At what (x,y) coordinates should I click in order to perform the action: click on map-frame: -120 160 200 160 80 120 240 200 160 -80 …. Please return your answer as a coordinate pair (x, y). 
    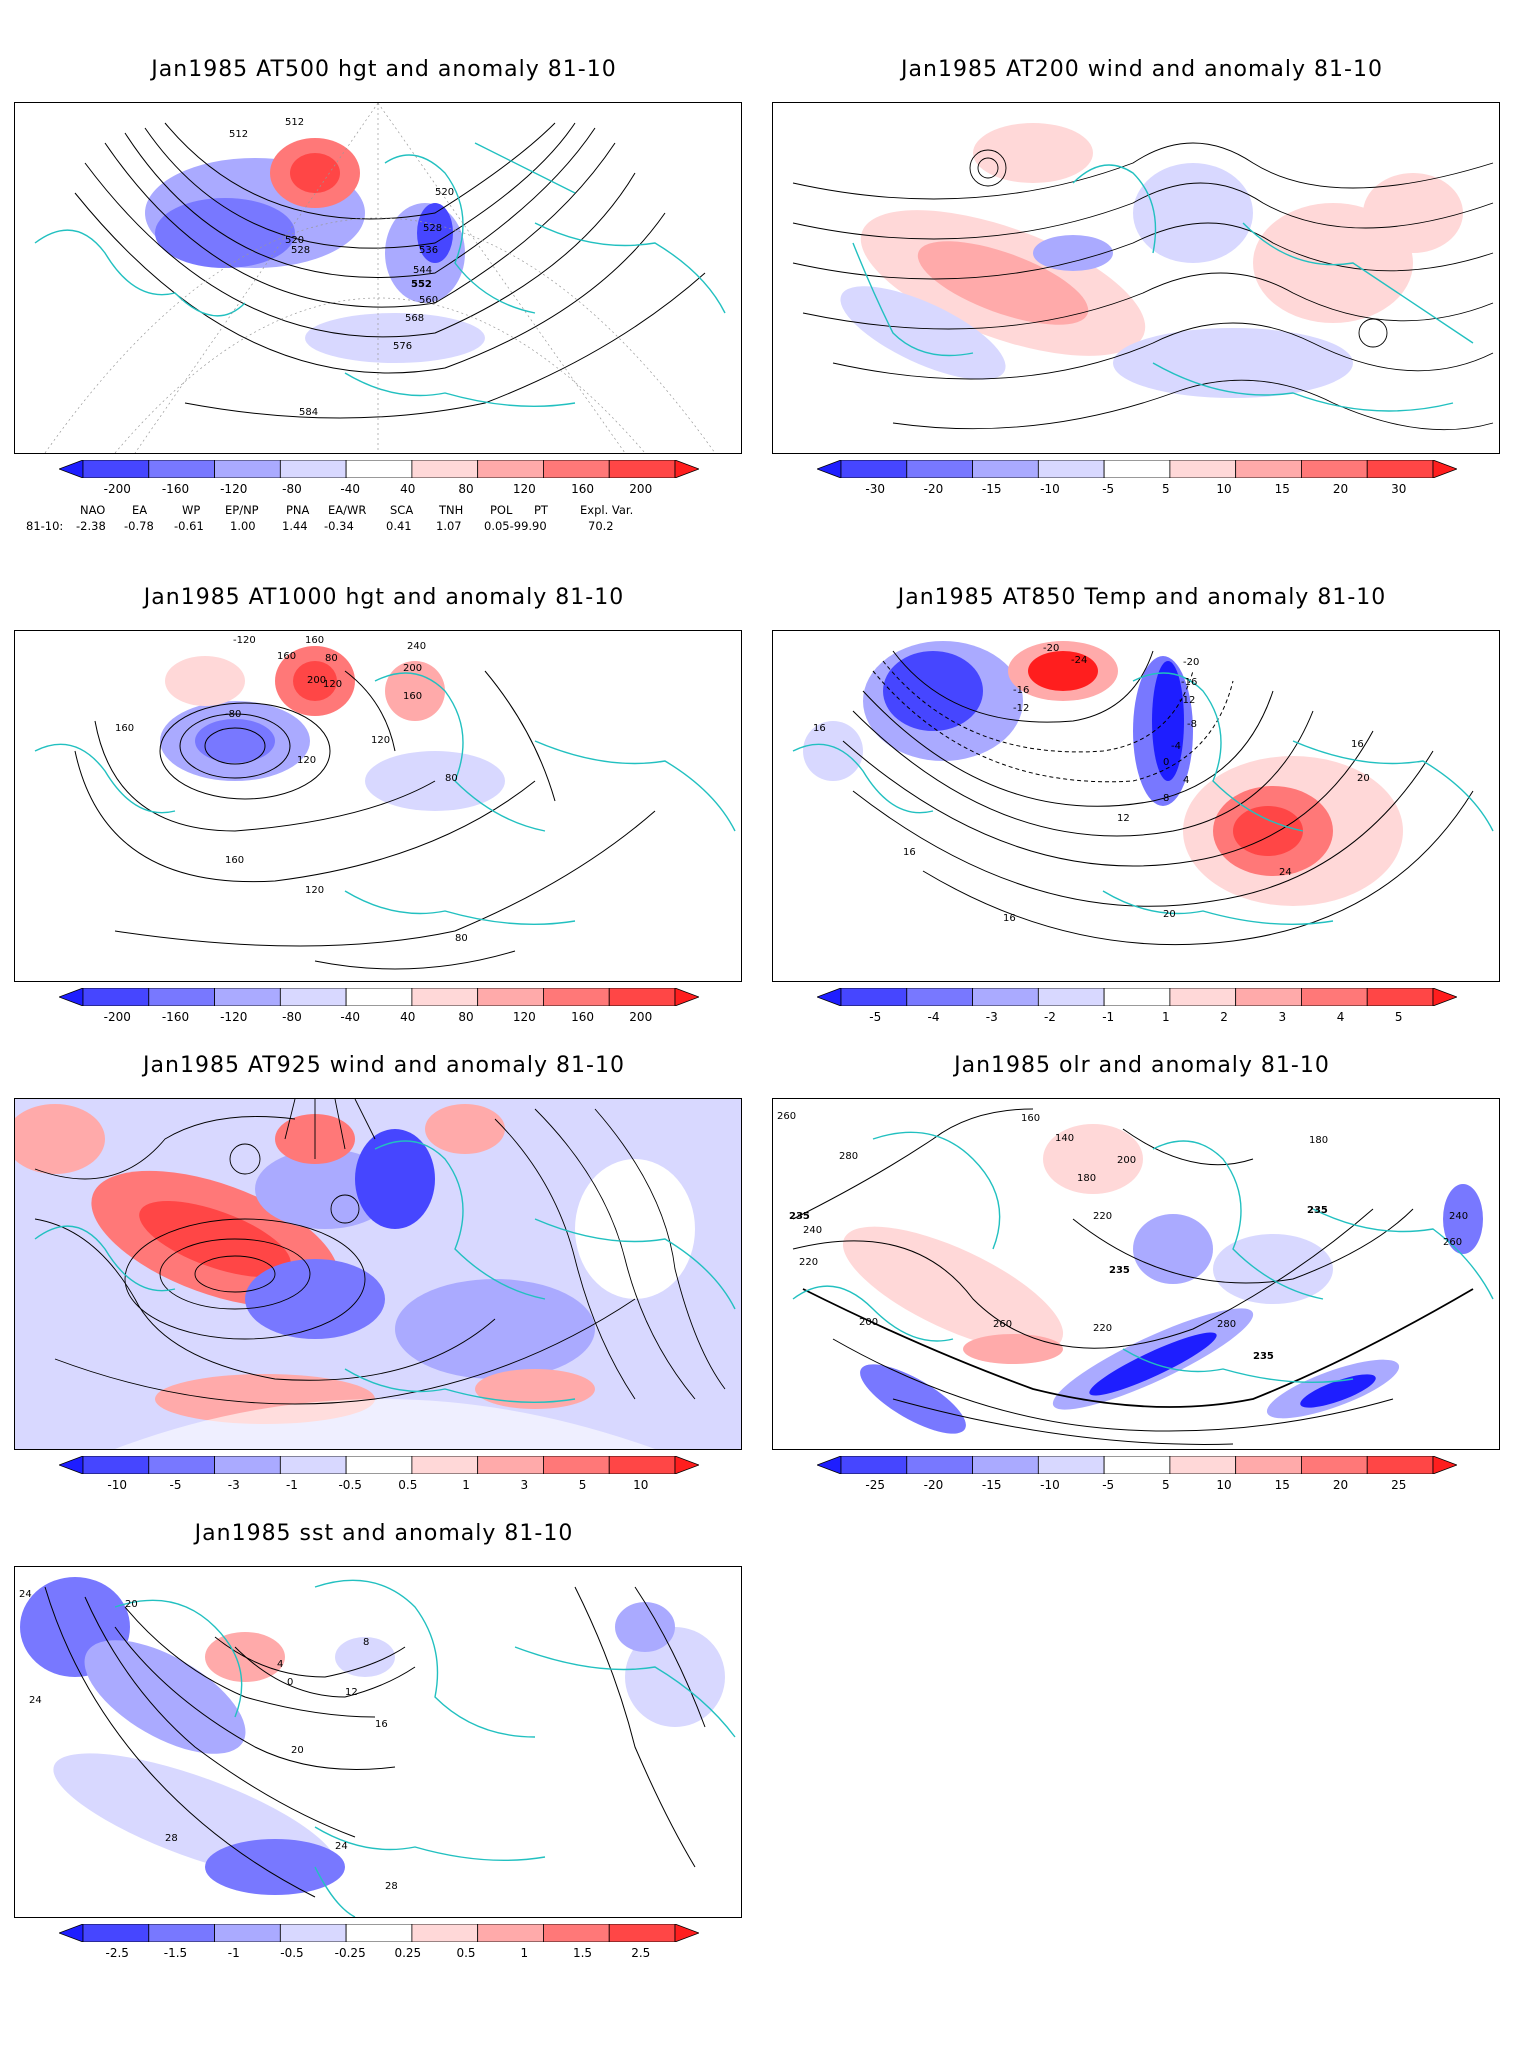
    Looking at the image, I should click on (378, 806).